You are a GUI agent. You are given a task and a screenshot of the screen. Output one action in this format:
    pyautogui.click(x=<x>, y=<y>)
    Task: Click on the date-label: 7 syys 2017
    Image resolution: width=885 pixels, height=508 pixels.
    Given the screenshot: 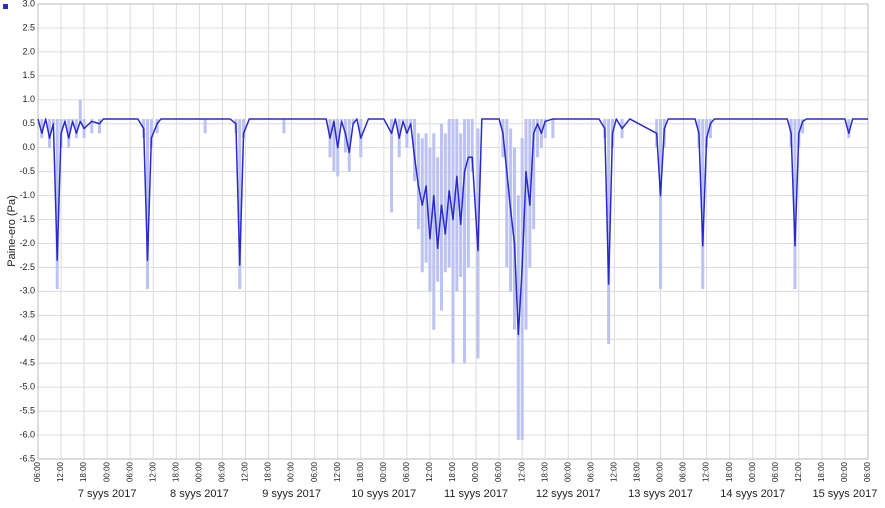 What is the action you would take?
    pyautogui.click(x=107, y=494)
    